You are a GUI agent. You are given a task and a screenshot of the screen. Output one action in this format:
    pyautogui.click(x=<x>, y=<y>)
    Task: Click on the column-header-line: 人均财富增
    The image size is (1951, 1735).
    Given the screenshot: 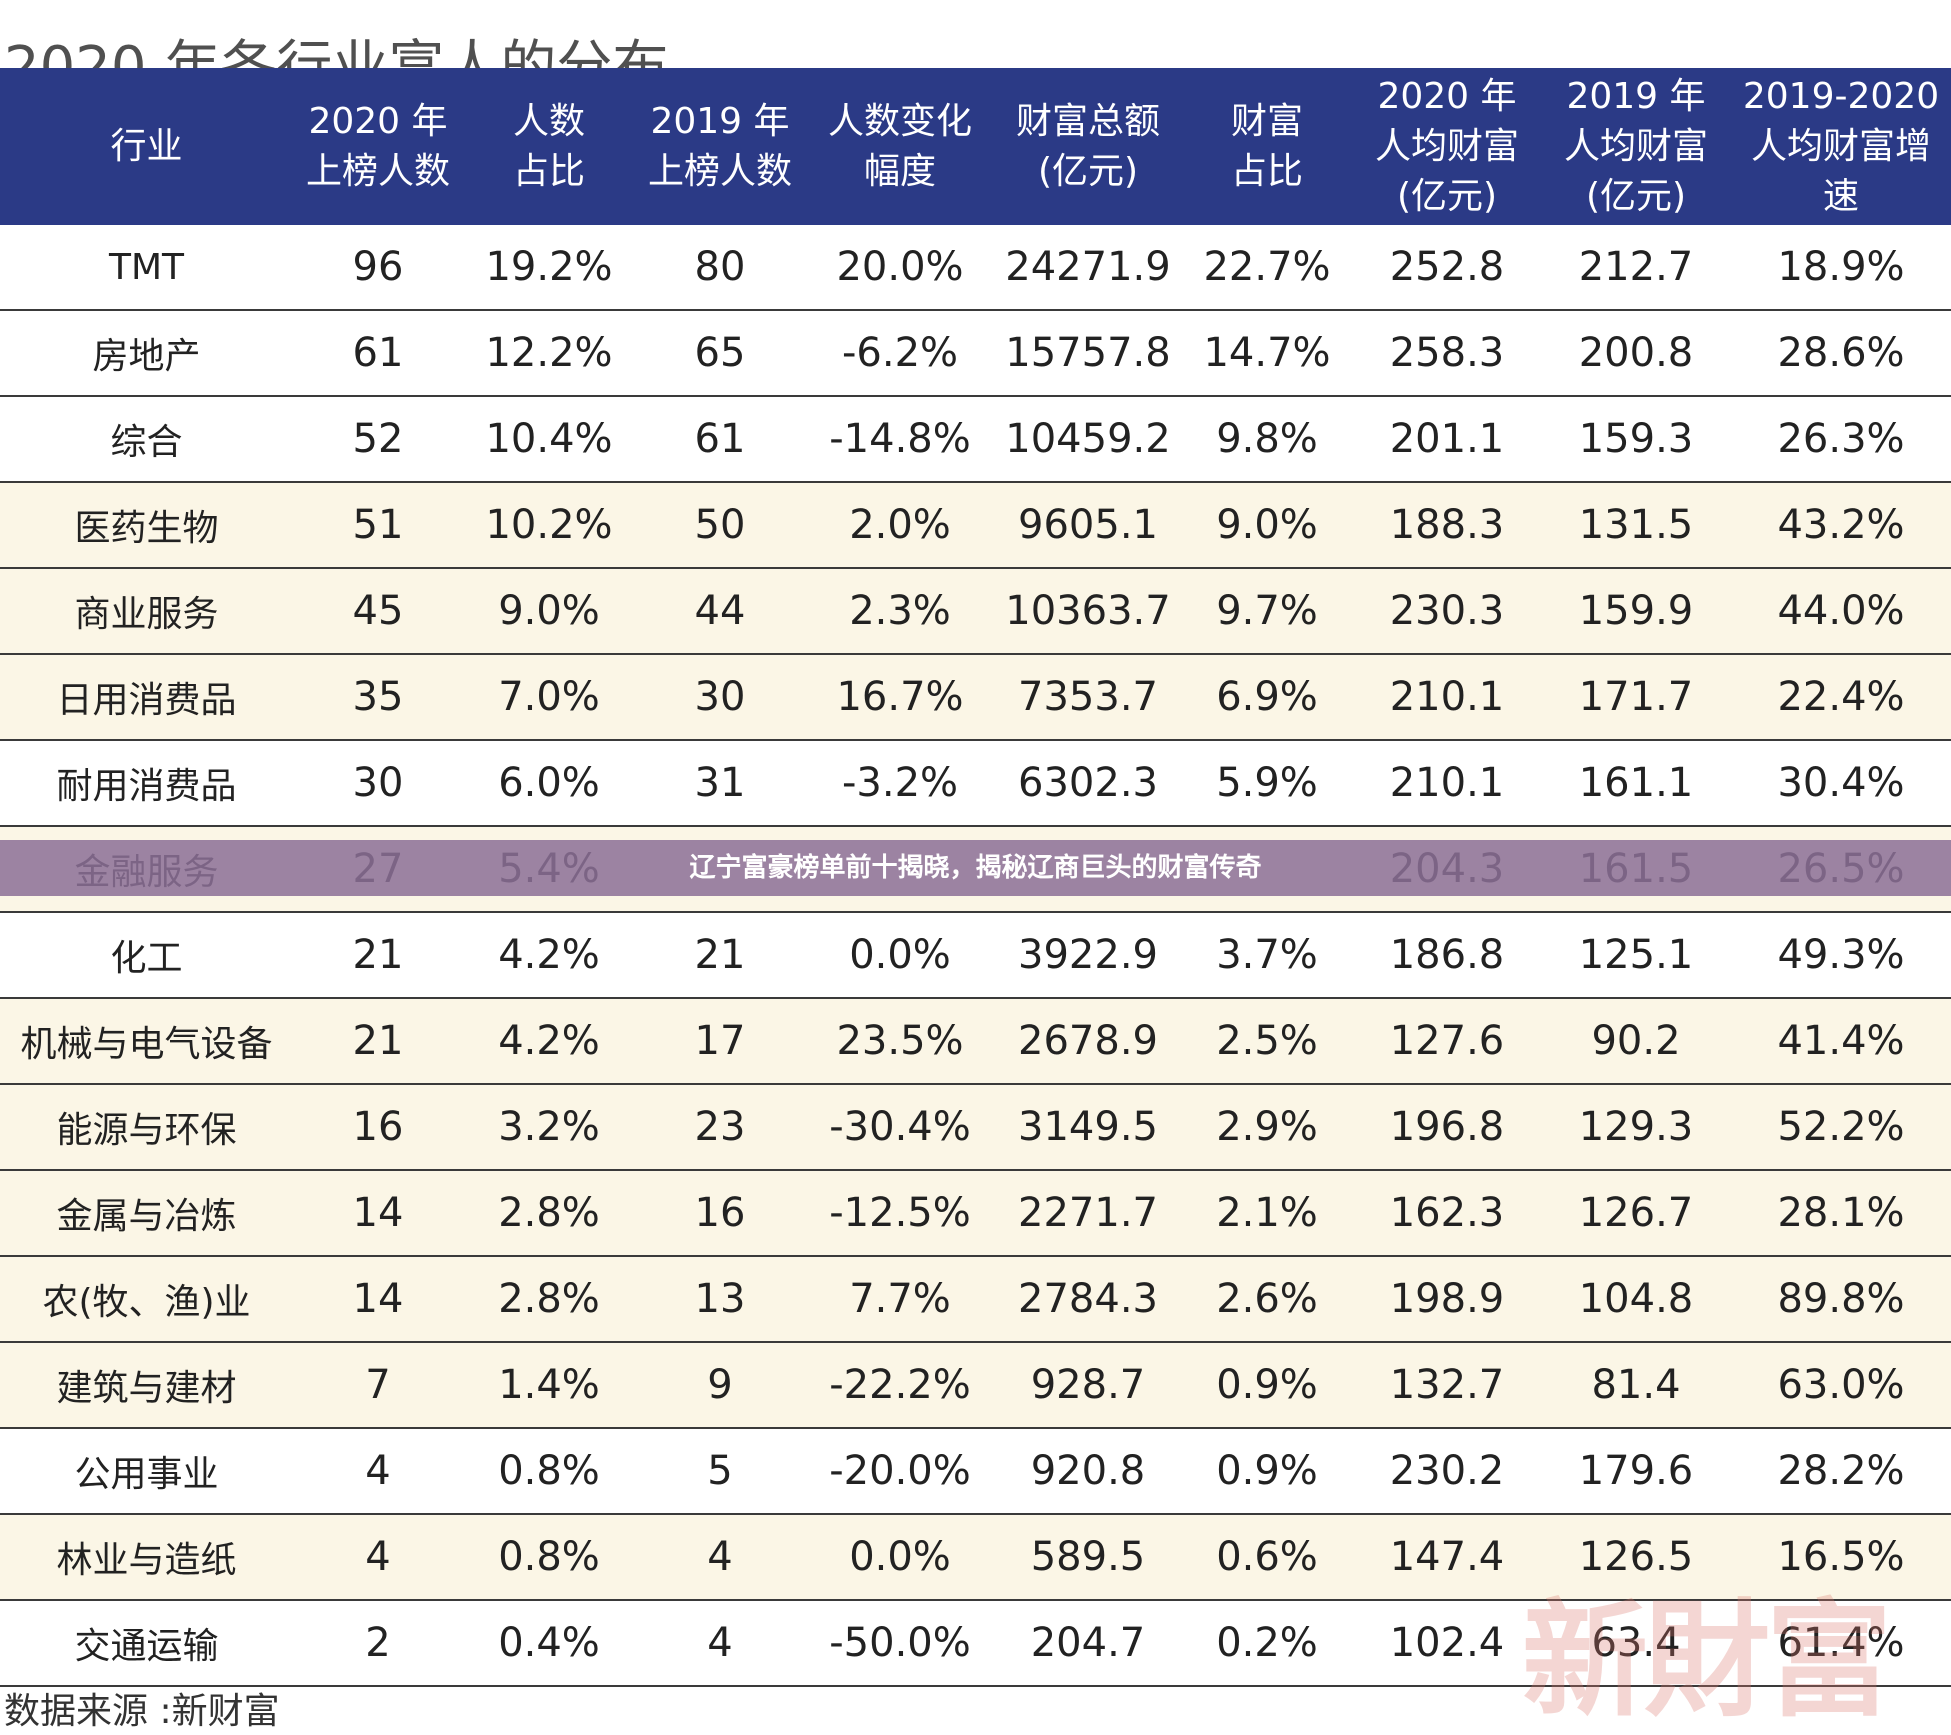 What is the action you would take?
    pyautogui.click(x=1840, y=146)
    